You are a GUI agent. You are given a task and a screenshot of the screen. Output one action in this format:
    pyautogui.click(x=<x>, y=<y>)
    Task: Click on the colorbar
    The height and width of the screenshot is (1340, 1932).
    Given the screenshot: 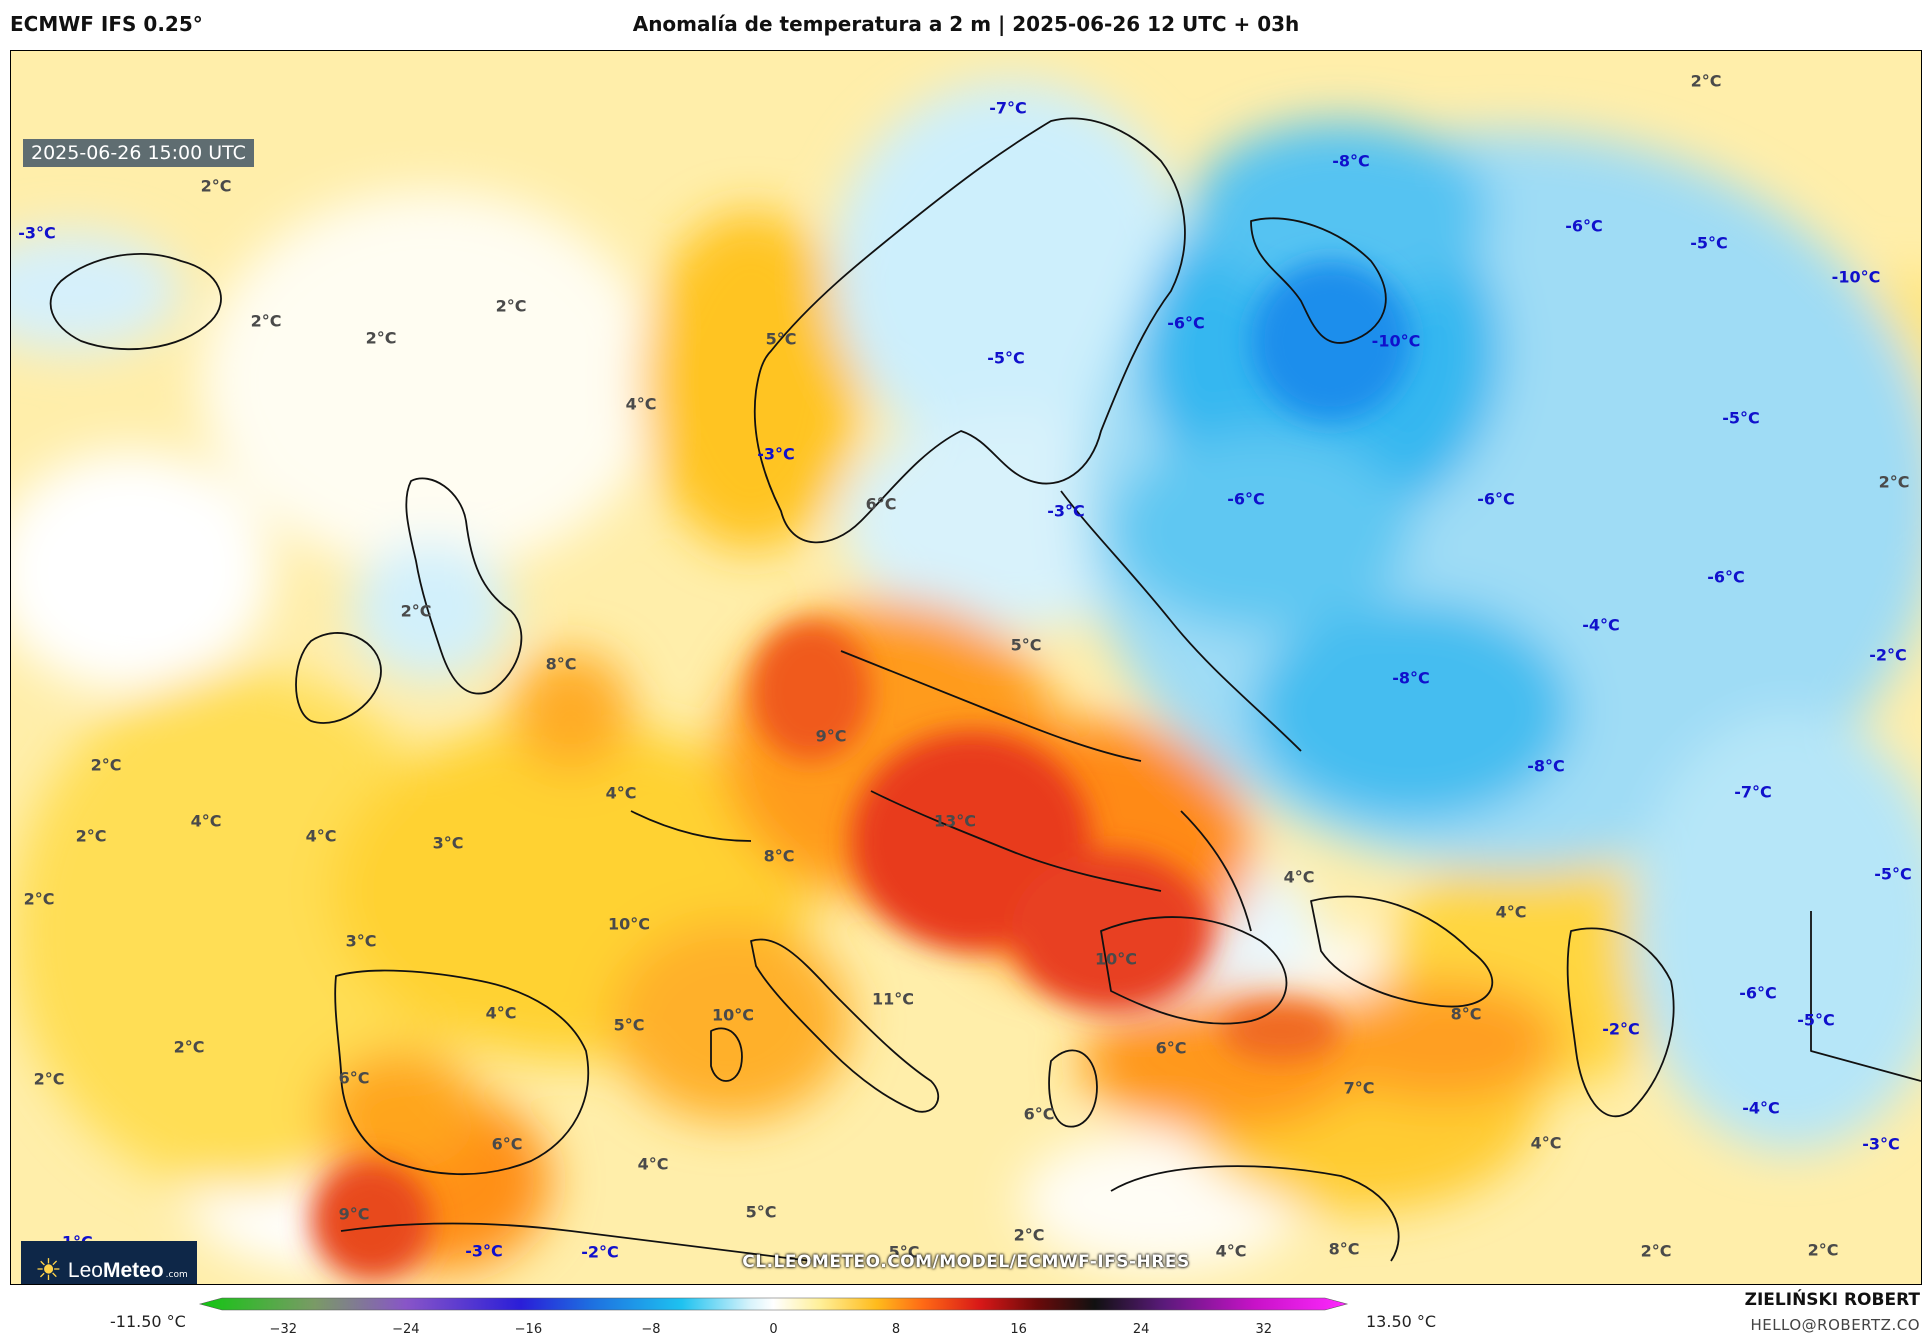 What is the action you would take?
    pyautogui.click(x=773, y=1304)
    